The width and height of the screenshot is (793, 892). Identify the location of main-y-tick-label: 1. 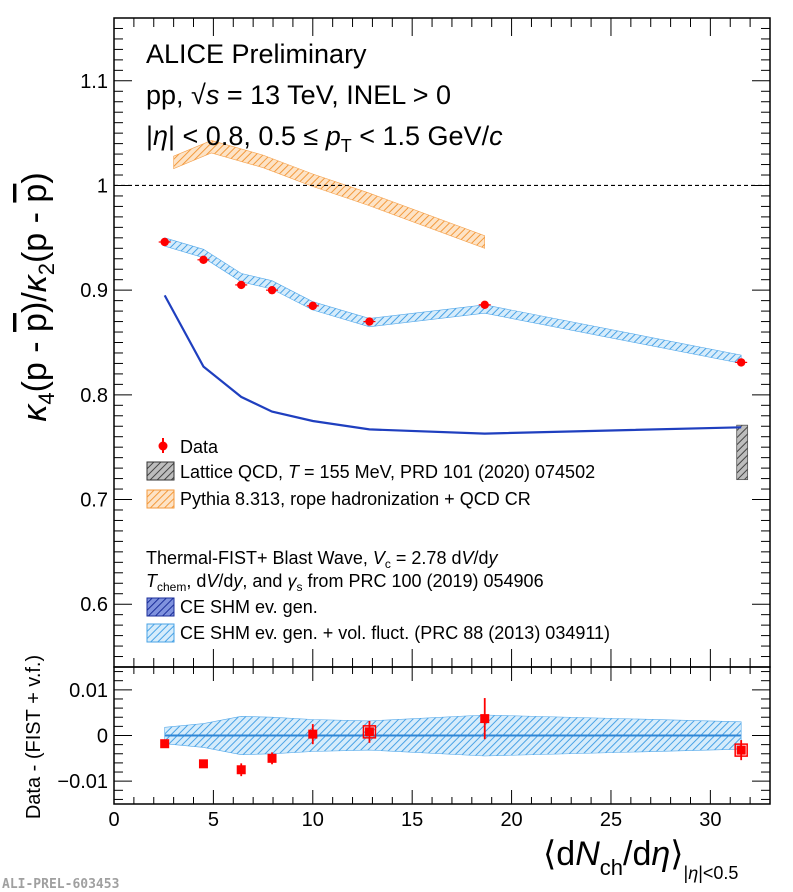
(102, 186).